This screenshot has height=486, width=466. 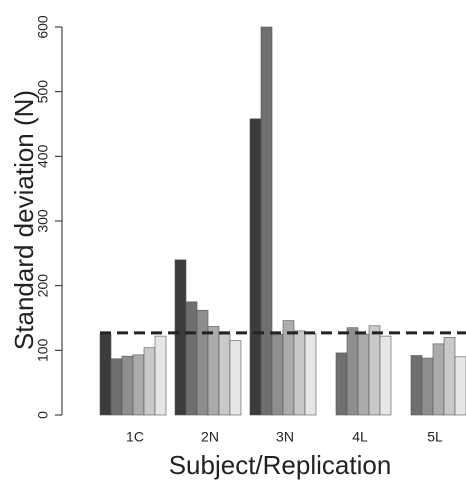 I want to click on x-tick-label: 2N, so click(x=210, y=437).